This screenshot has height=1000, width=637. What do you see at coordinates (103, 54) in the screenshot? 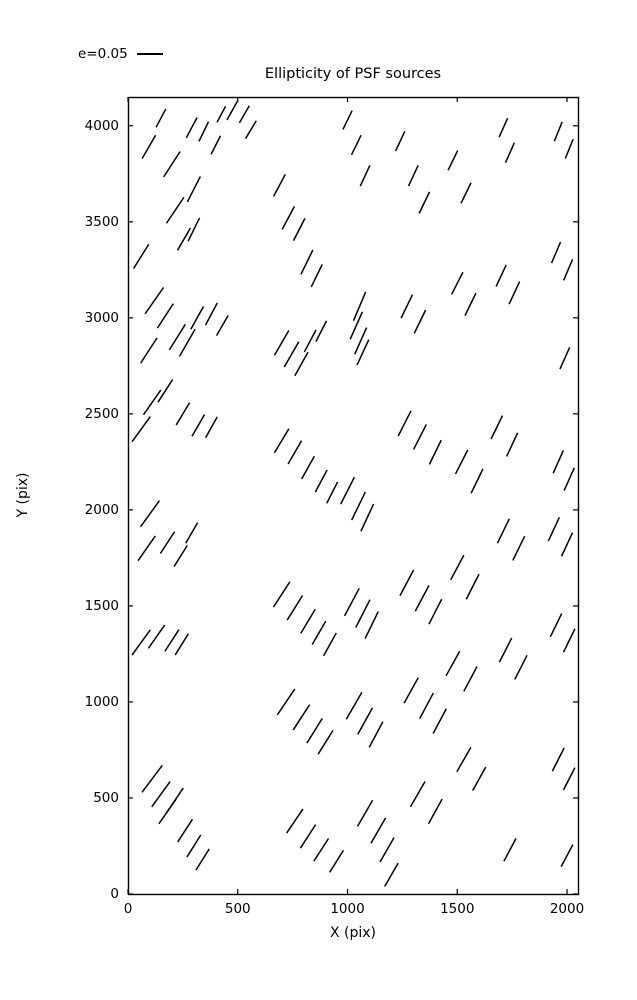
I see `legend-label: e=0.05` at bounding box center [103, 54].